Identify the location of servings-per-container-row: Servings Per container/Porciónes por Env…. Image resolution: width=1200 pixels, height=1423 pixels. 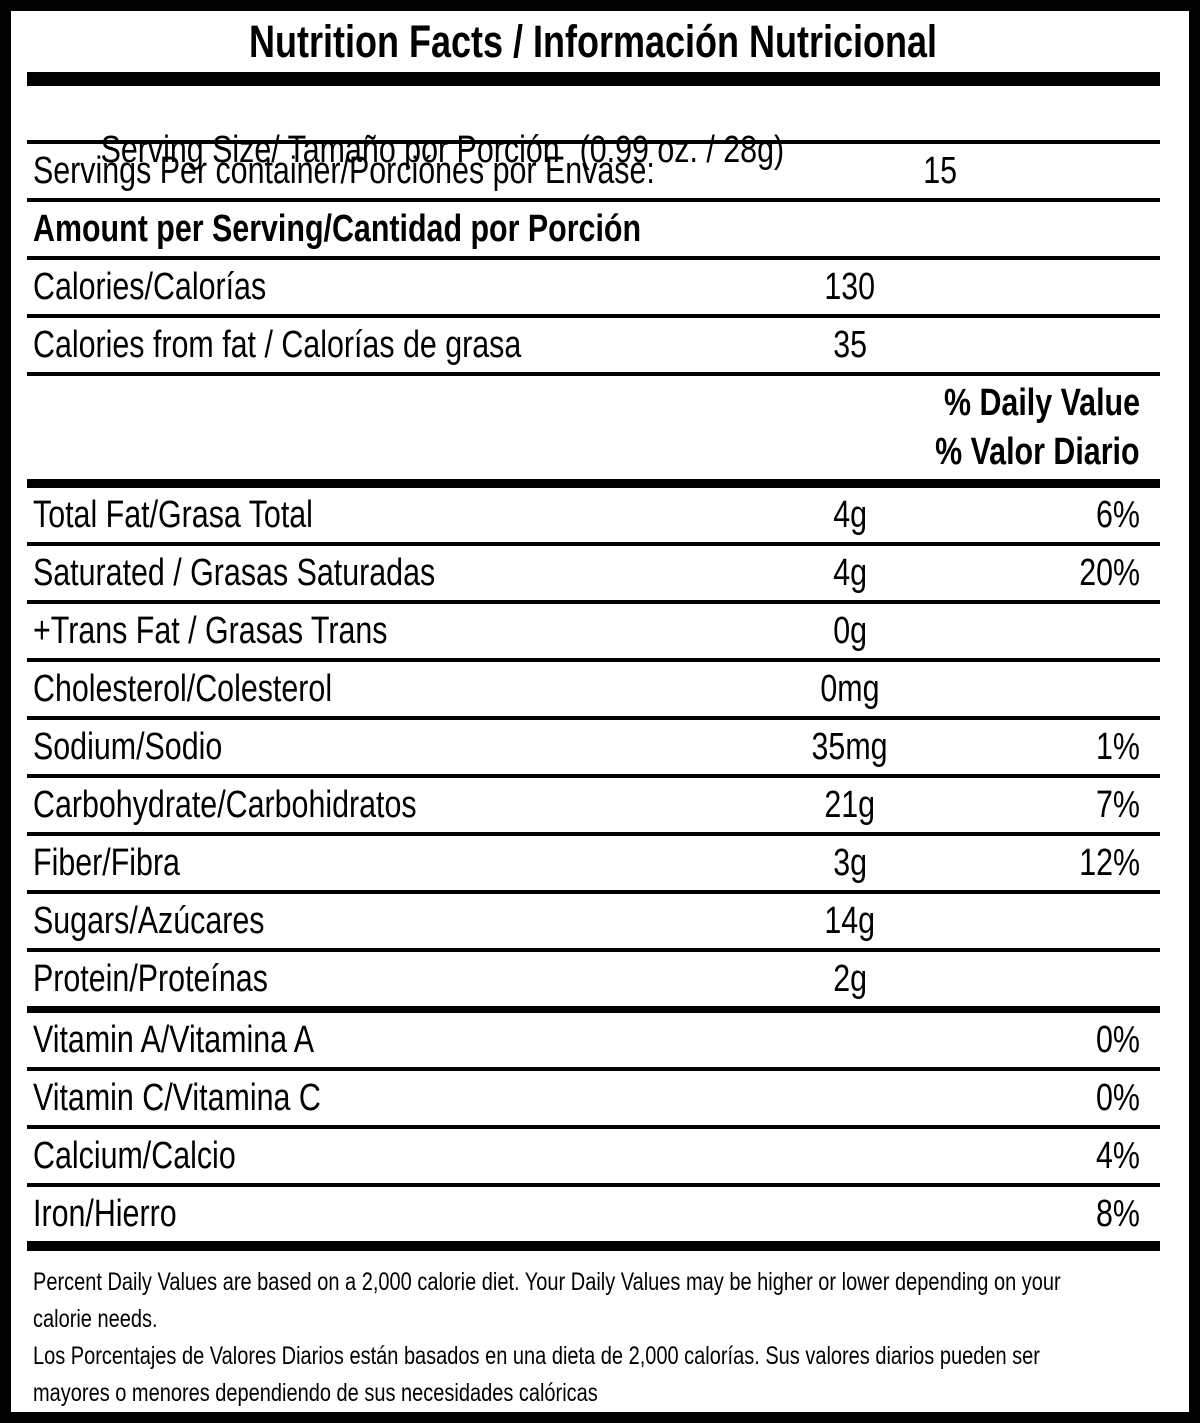
(593, 173).